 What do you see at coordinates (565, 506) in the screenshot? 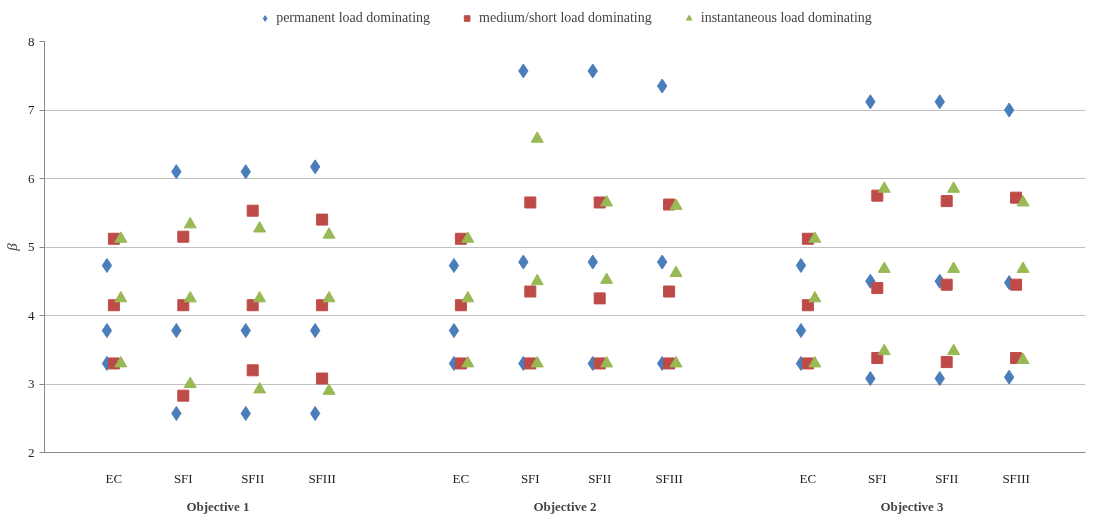
I see `text: Objective 2` at bounding box center [565, 506].